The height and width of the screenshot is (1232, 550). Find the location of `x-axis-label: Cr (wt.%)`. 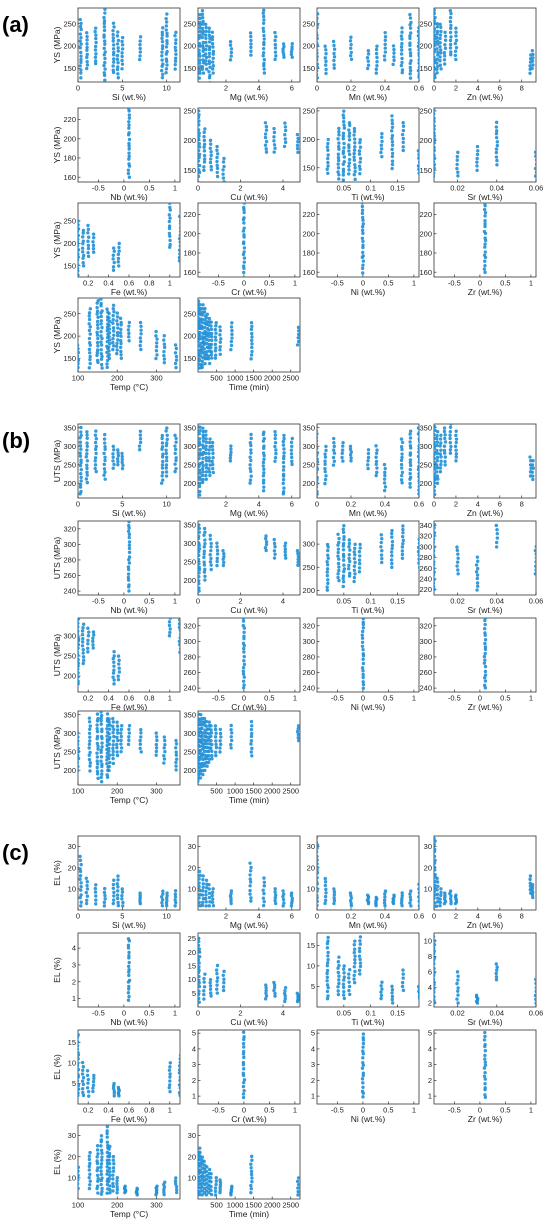

x-axis-label: Cr (wt.%) is located at coordinates (249, 1119).